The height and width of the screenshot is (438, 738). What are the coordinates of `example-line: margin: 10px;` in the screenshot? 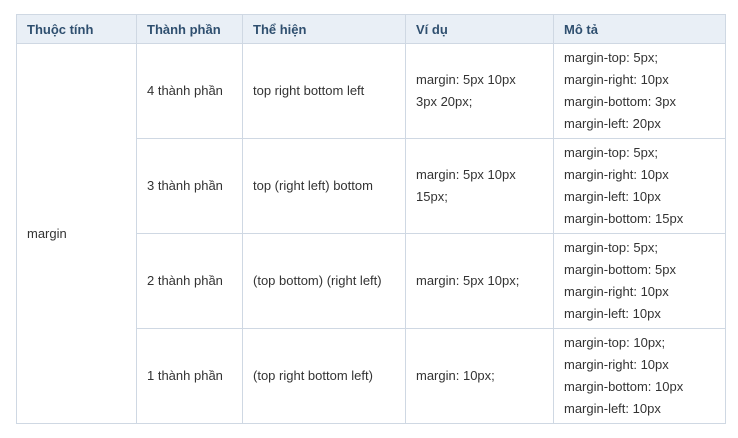 It's located at (455, 375).